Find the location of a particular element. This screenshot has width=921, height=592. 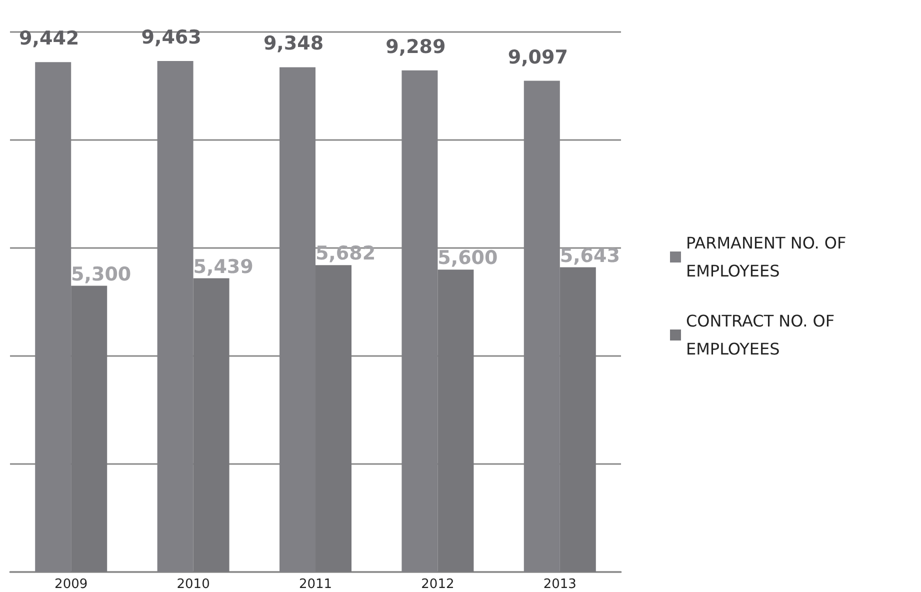

data-label: 9,463 is located at coordinates (171, 37).